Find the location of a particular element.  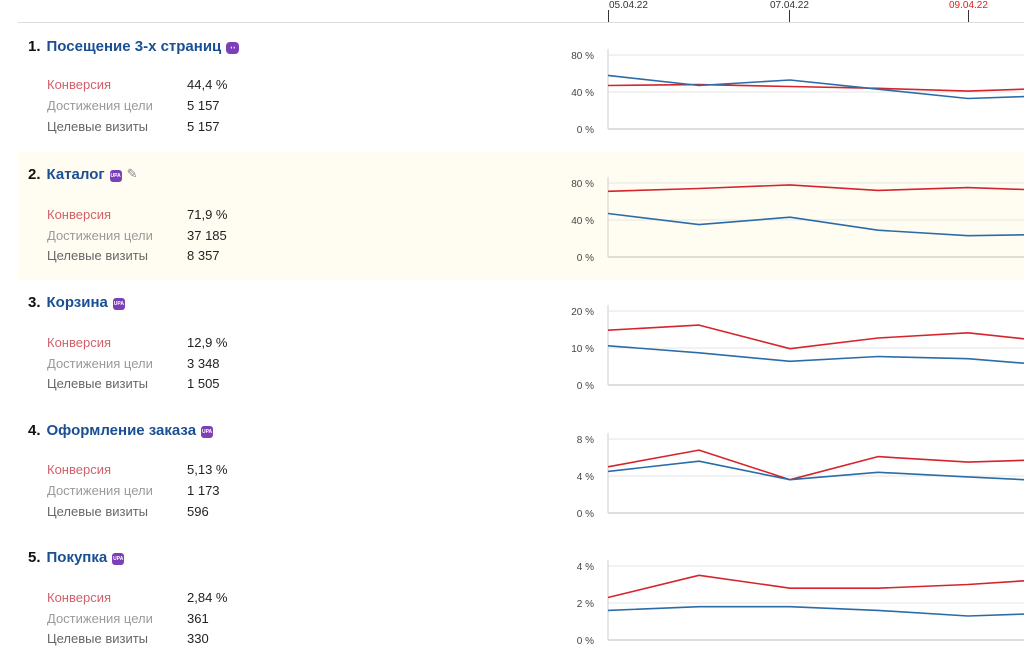

goal-chart: 0 % 10 % 20 % is located at coordinates (797, 348).